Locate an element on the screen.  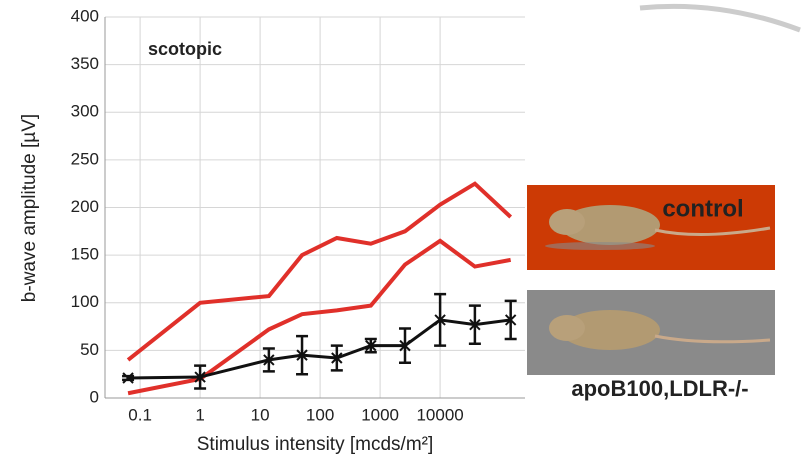
legend-label: apoB100,LDLR-/- is located at coordinates (659, 388).